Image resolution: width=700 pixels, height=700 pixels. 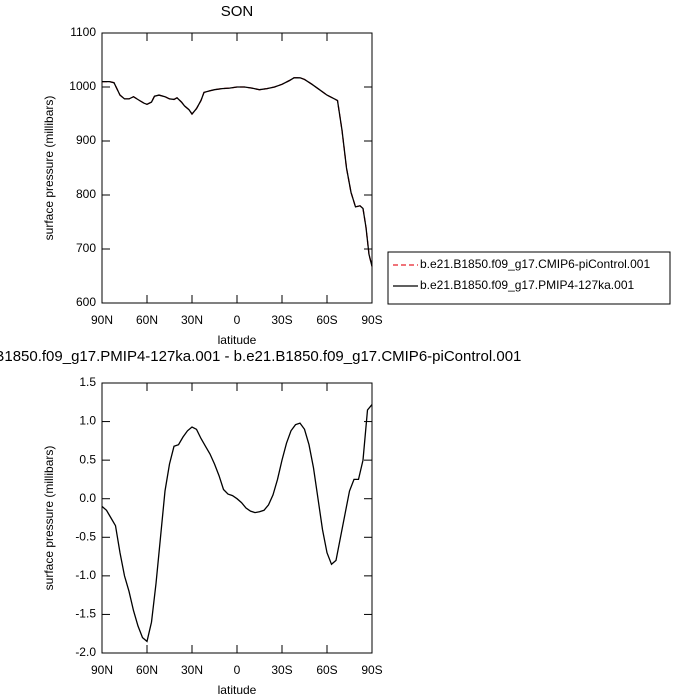 What do you see at coordinates (87, 498) in the screenshot?
I see `y-tick-label: 0.0` at bounding box center [87, 498].